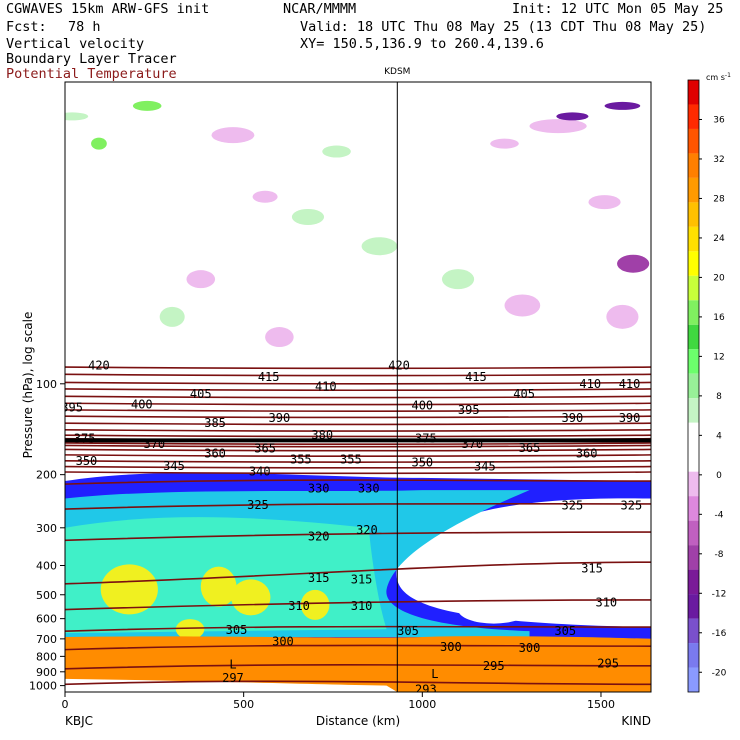 Image resolution: width=740 pixels, height=740 pixels. Describe the element at coordinates (65, 704) in the screenshot. I see `x-tick-label: 0` at that location.